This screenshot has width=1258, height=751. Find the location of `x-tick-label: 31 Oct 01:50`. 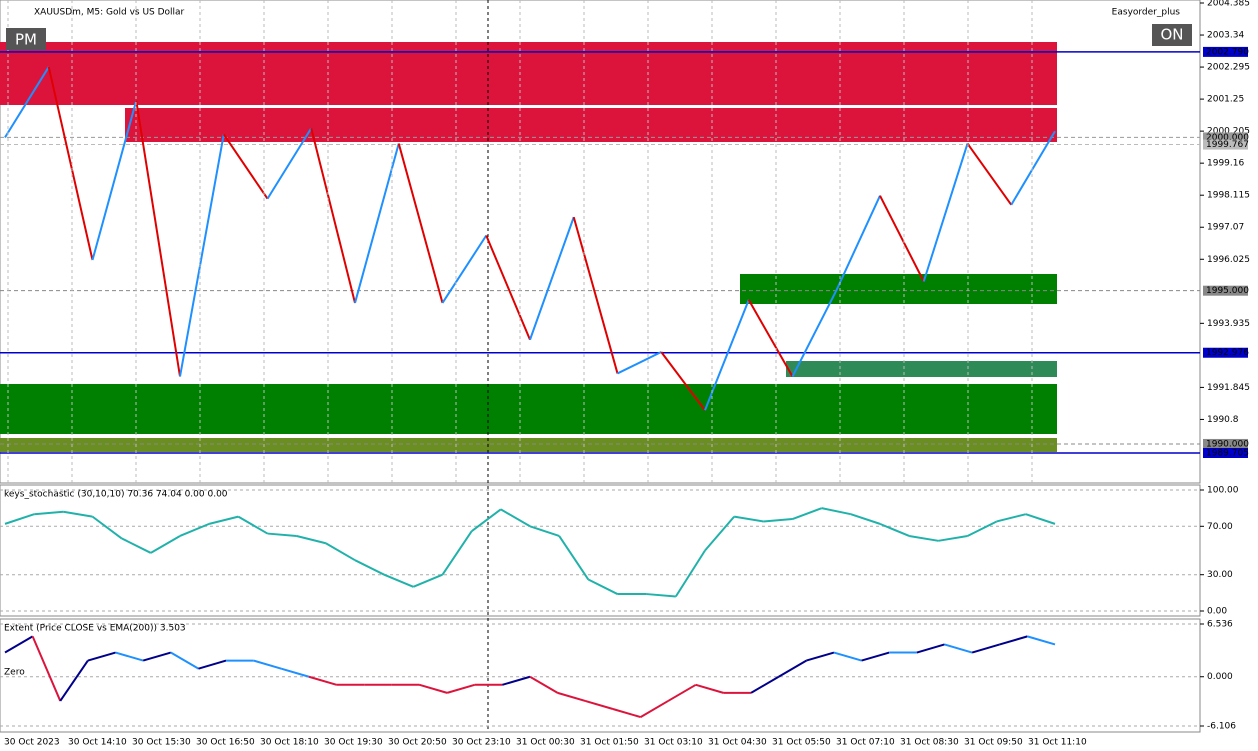

x-tick-label: 31 Oct 01:50 is located at coordinates (609, 743).